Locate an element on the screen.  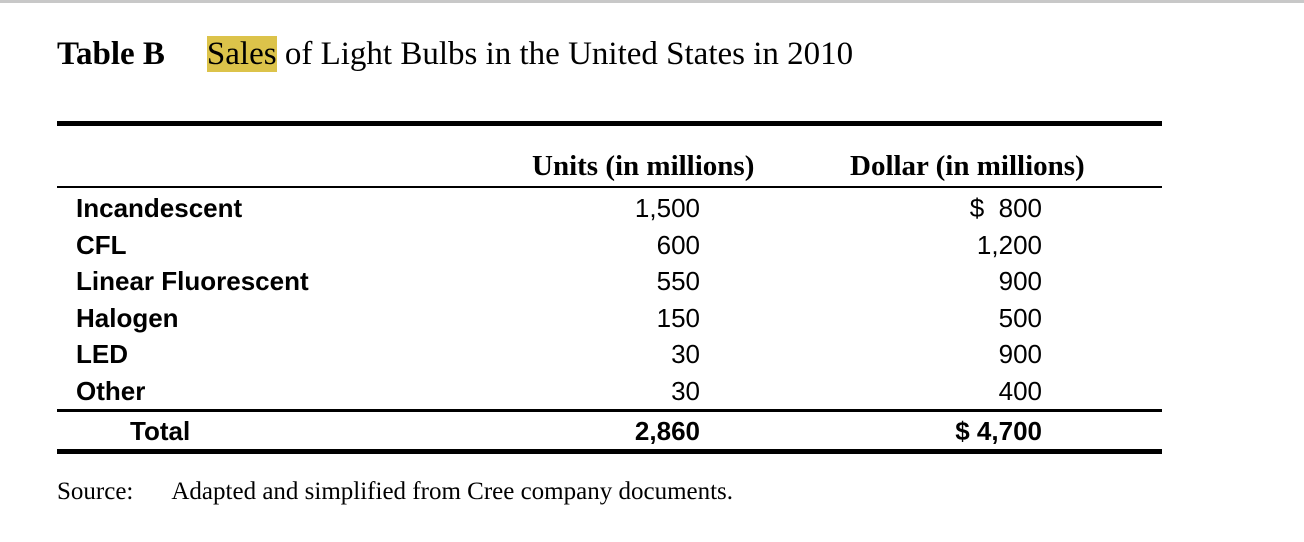
row-dollars: 500 is located at coordinates (1020, 317).